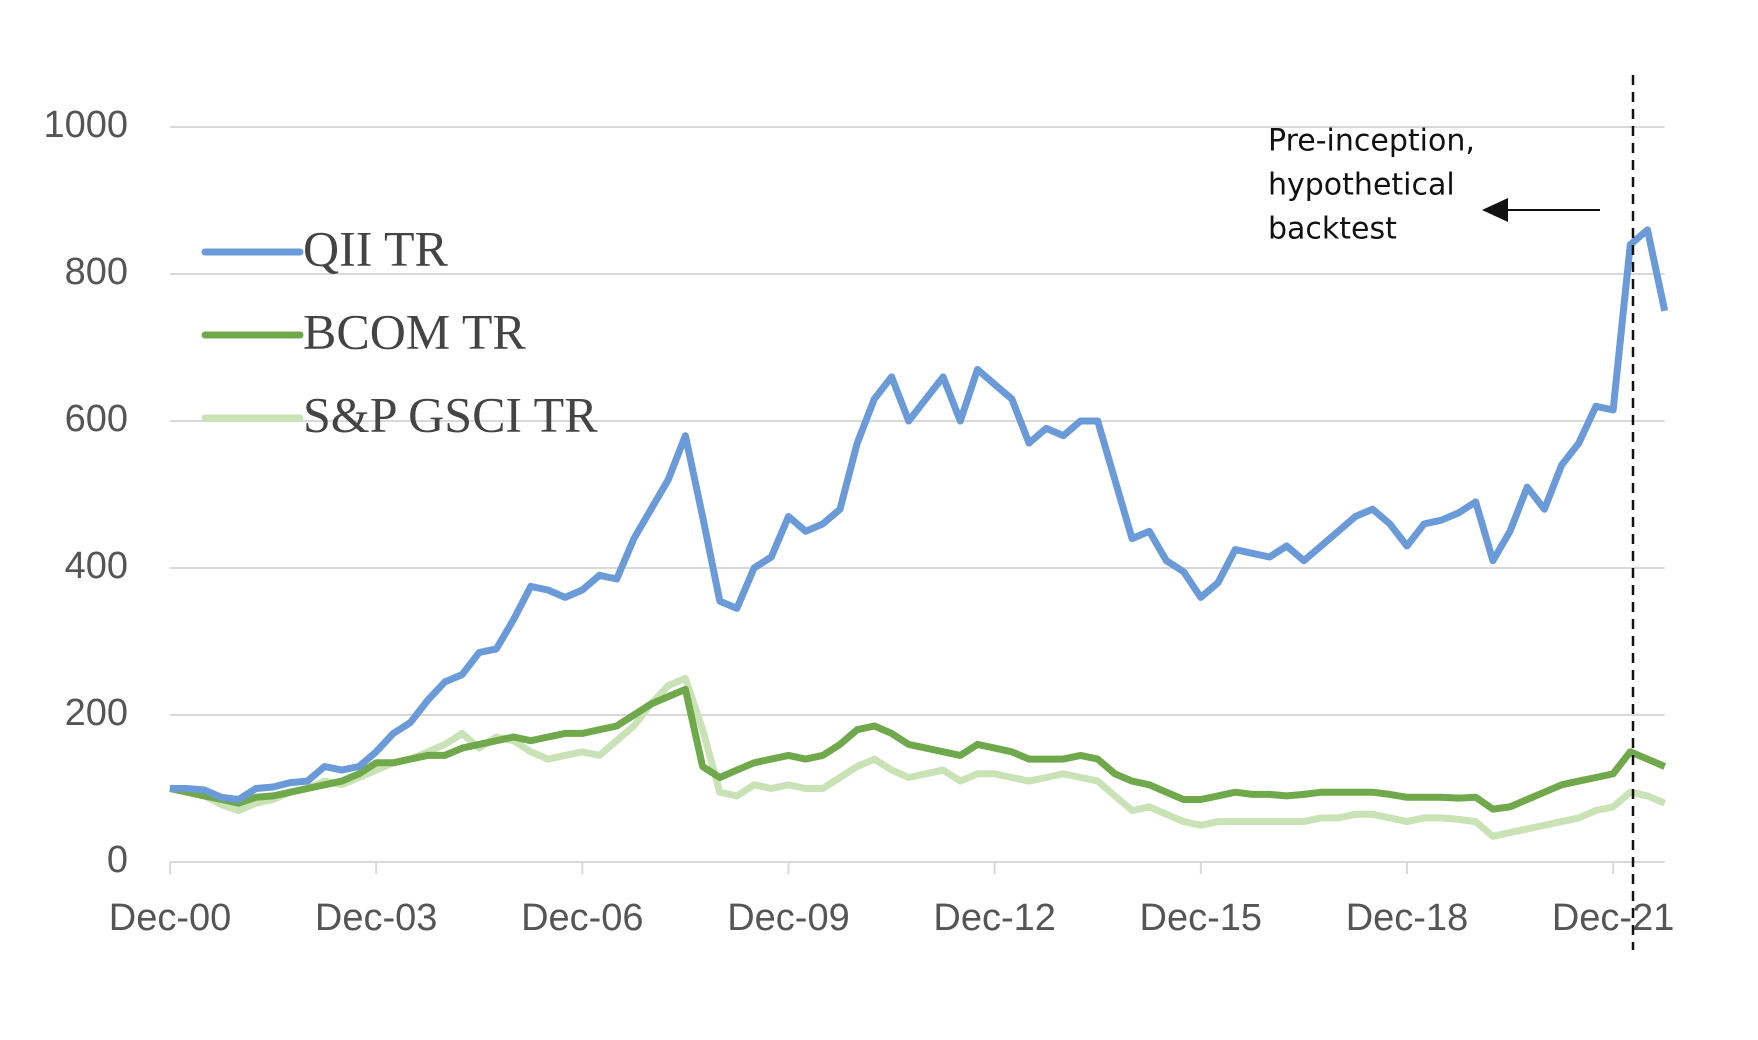  Describe the element at coordinates (1361, 185) in the screenshot. I see `annotation: hypothetical` at that location.